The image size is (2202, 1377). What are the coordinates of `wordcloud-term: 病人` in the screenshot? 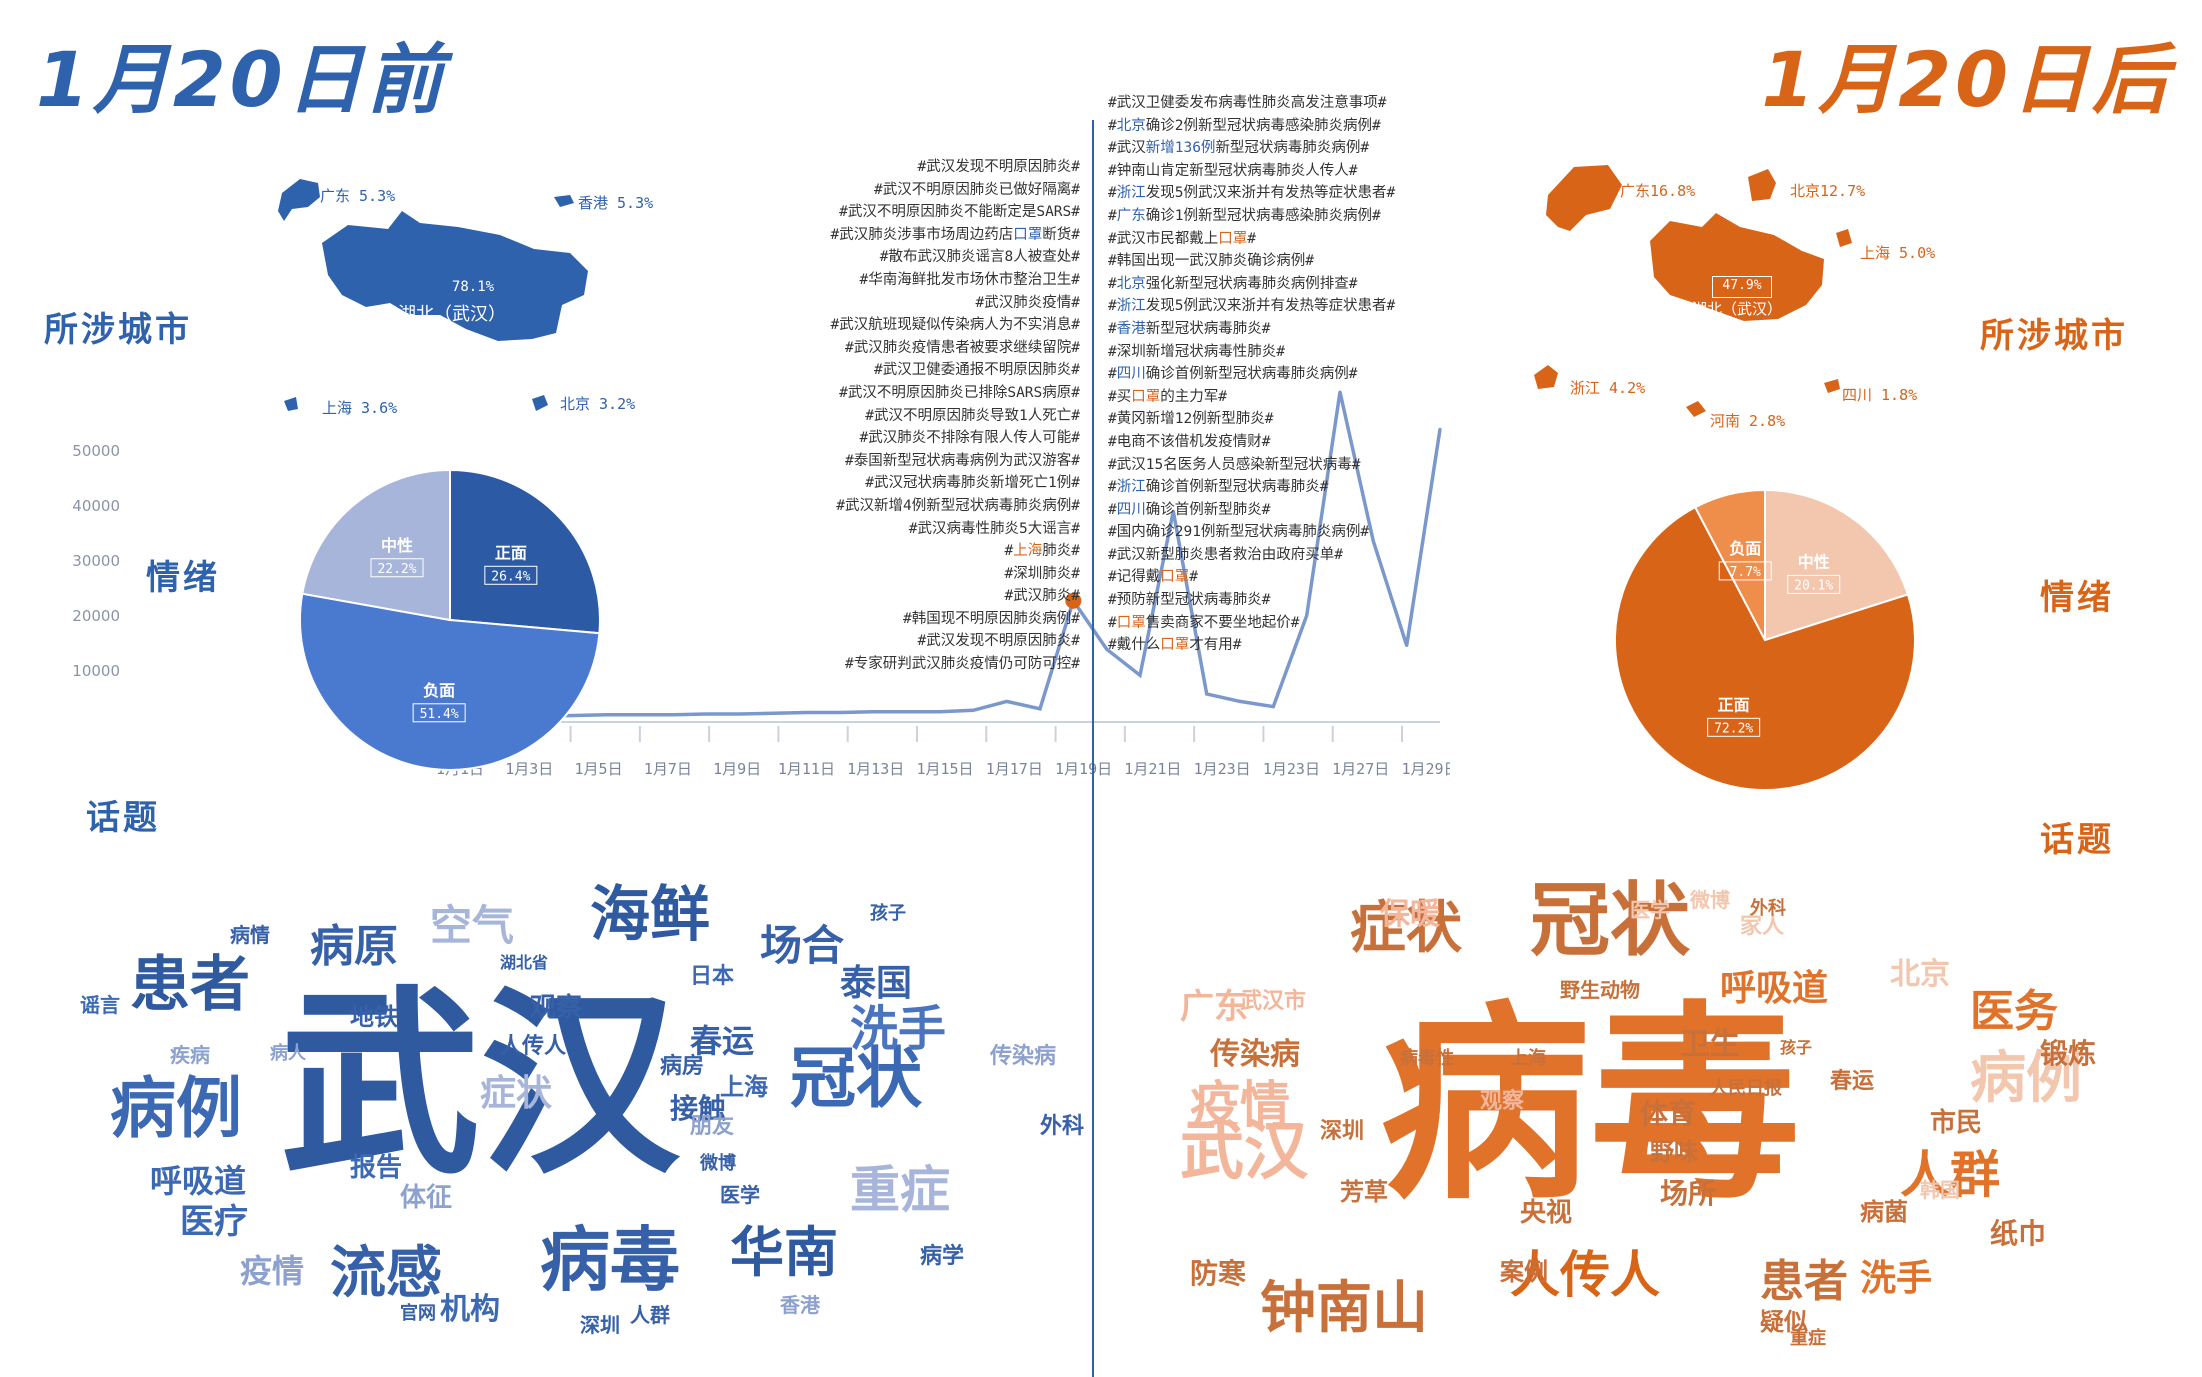 It's located at (288, 1053).